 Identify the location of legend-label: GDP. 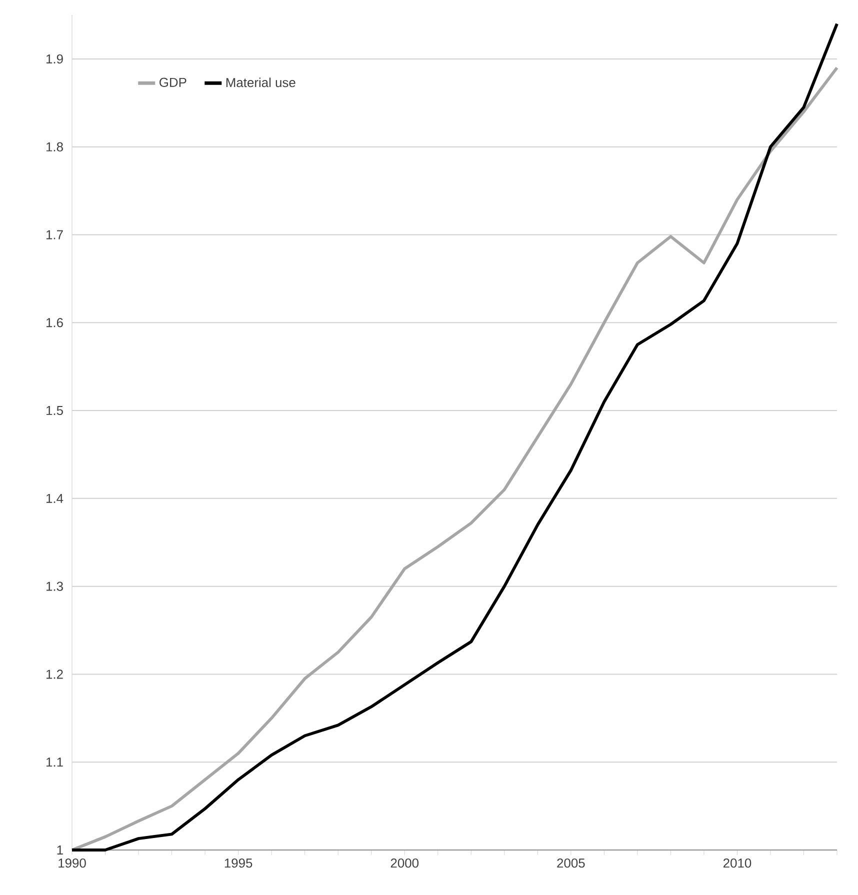
(173, 82).